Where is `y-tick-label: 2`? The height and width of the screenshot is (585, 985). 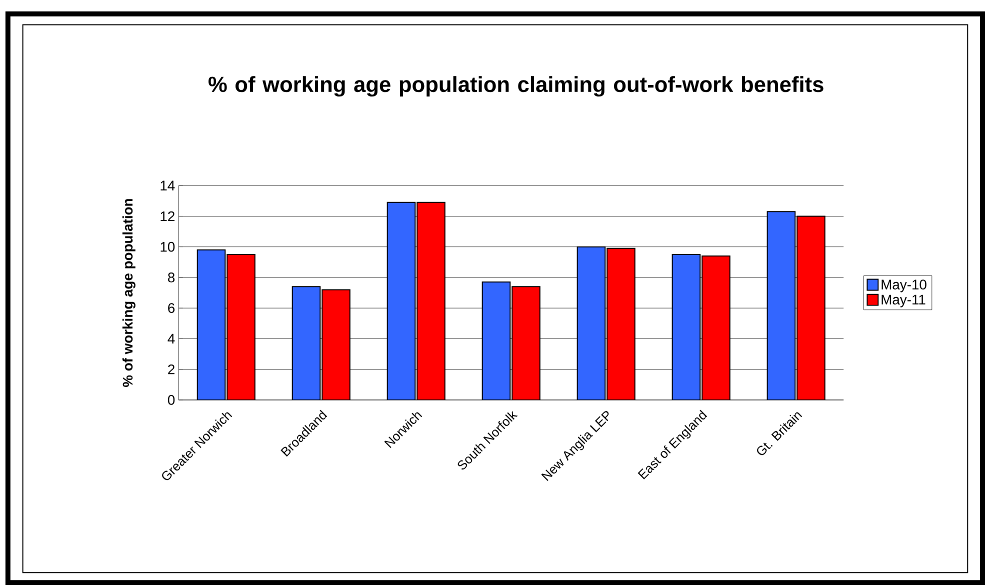
y-tick-label: 2 is located at coordinates (171, 369).